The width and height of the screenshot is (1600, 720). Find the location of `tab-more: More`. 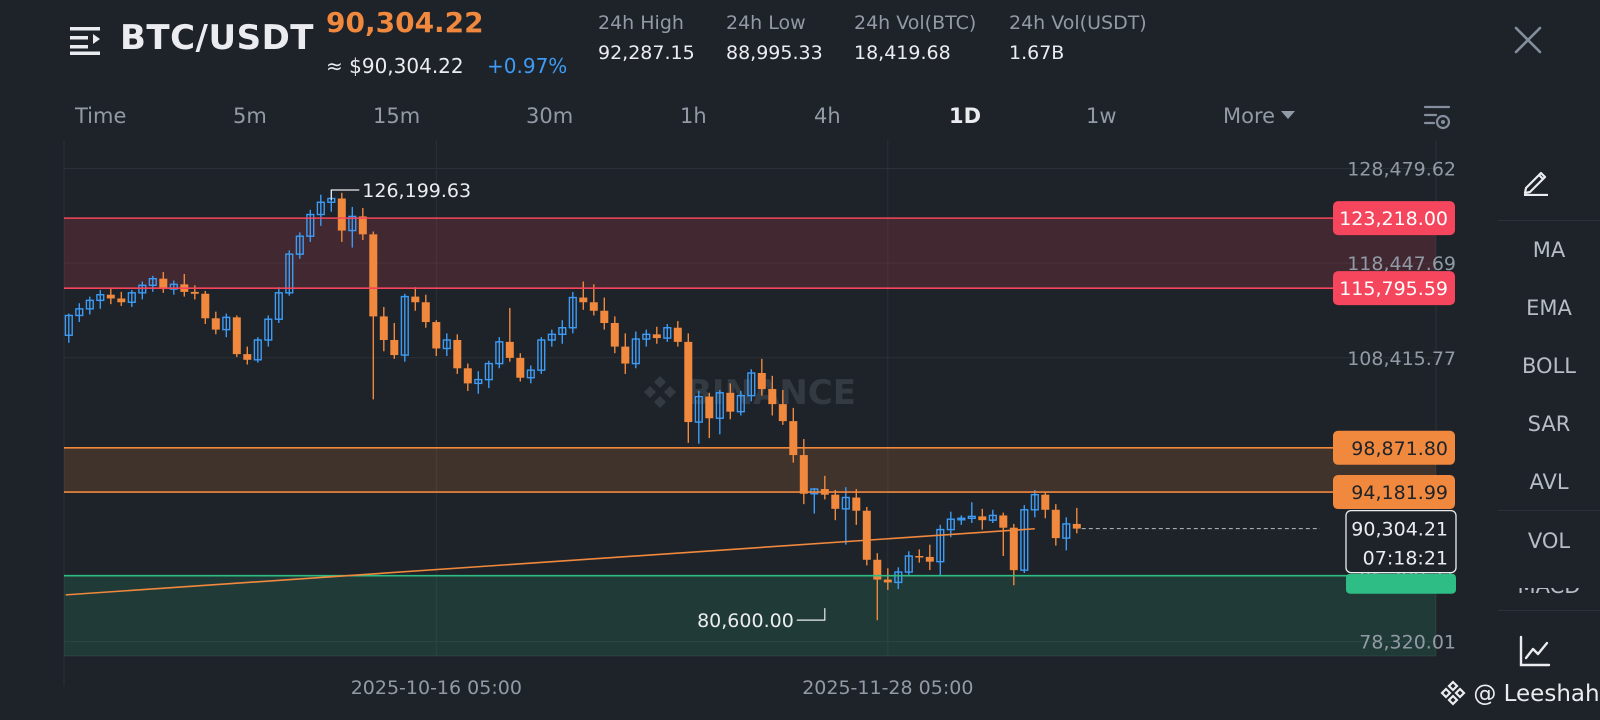

tab-more: More is located at coordinates (1259, 116).